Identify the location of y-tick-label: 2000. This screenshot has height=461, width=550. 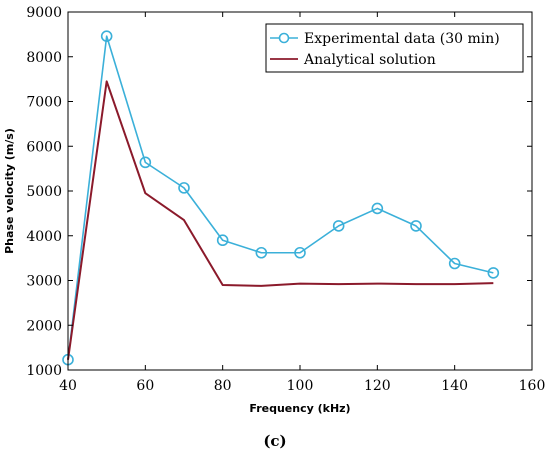
(44, 326).